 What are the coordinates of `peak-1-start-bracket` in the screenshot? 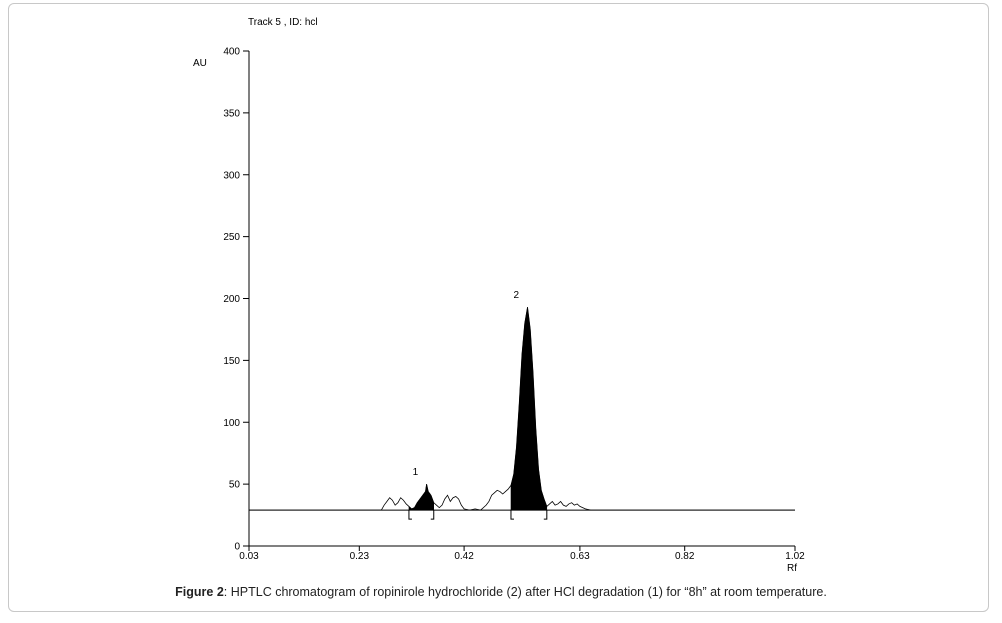 It's located at (410, 515).